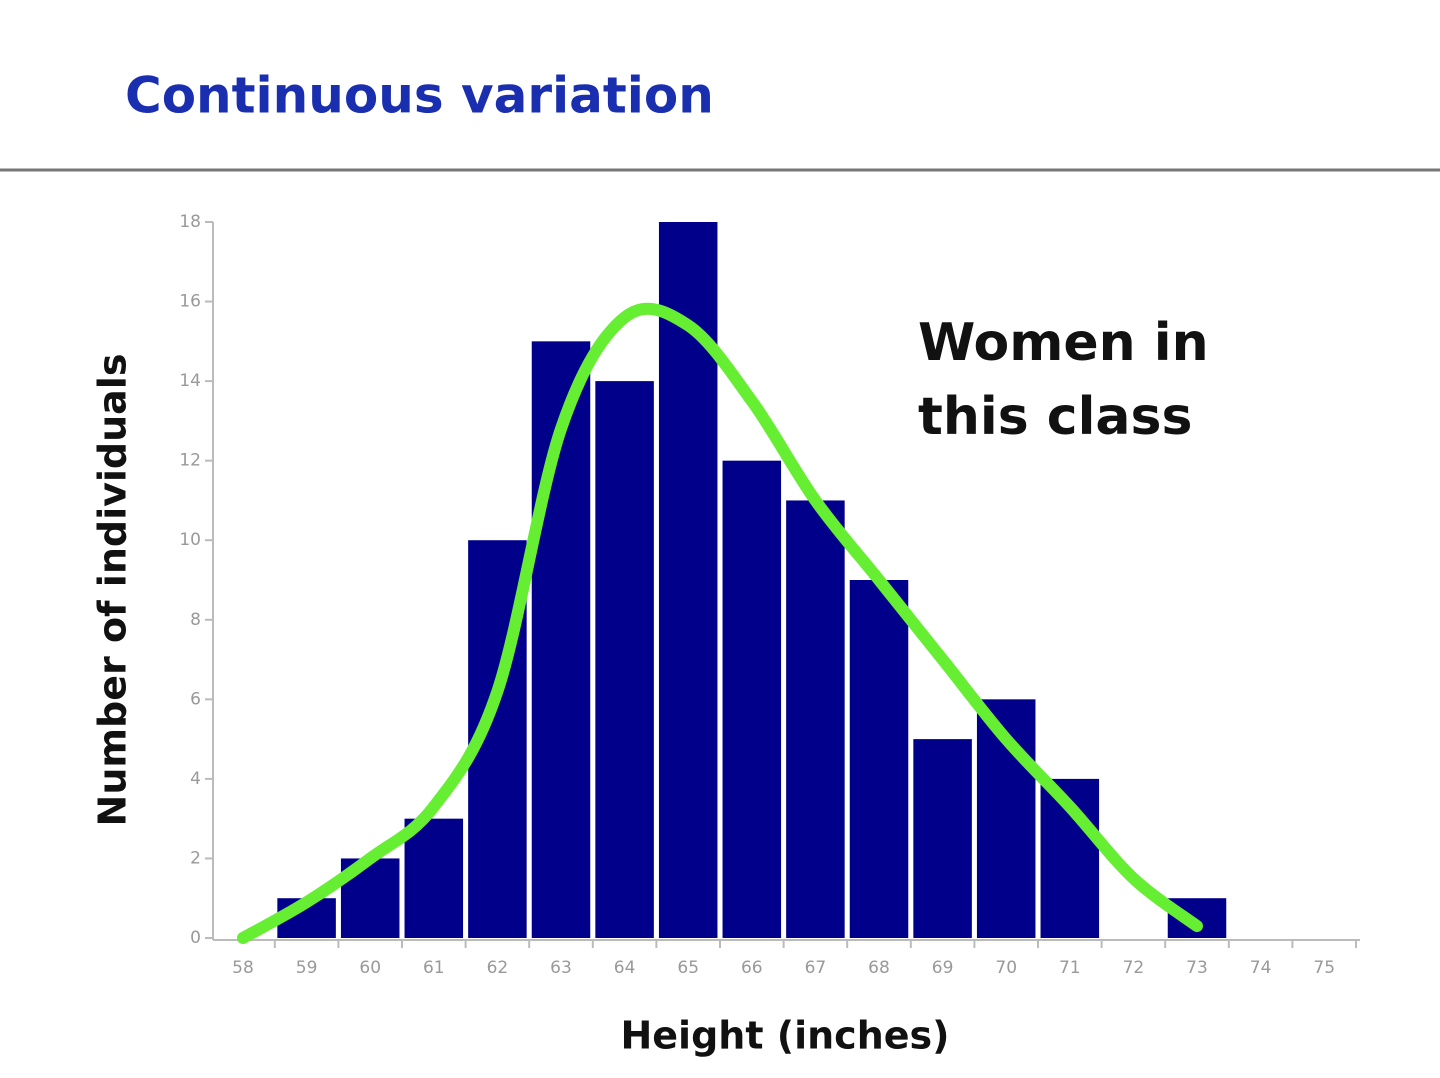 The width and height of the screenshot is (1440, 1078). What do you see at coordinates (943, 968) in the screenshot?
I see `x-tick-label: 69` at bounding box center [943, 968].